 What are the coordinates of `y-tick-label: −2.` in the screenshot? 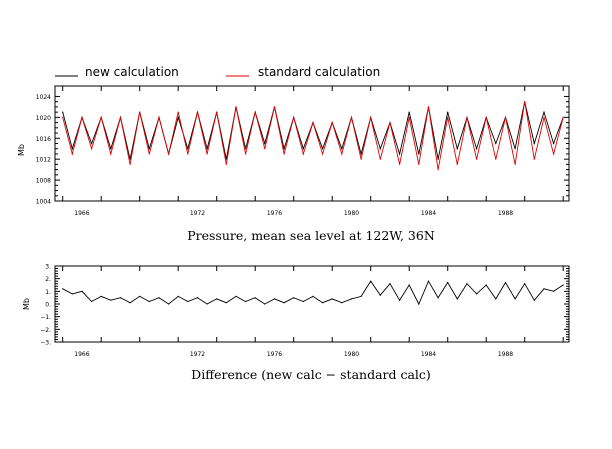 It's located at (45, 330).